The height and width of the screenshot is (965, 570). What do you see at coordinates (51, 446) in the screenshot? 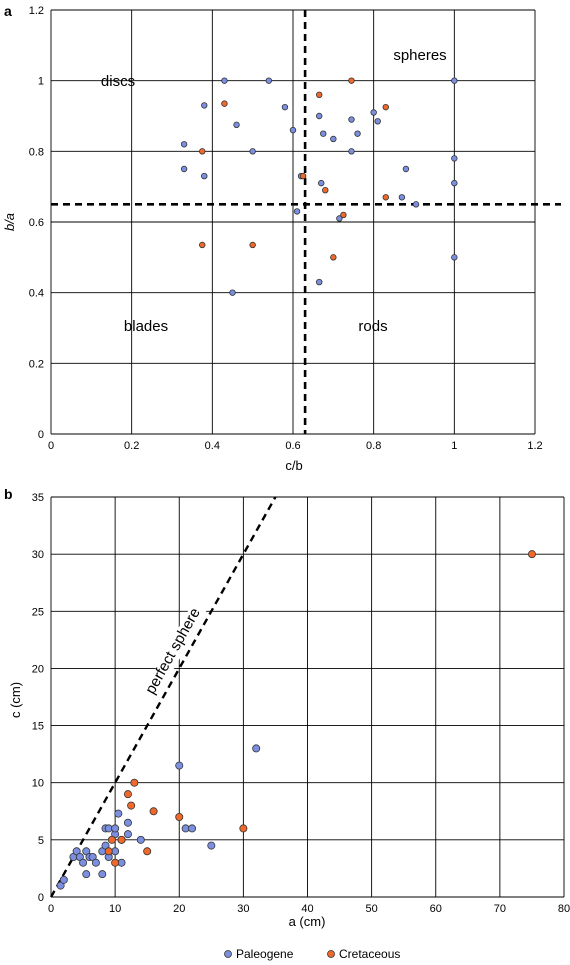
I see `panel-a-x-tick-label: 0` at bounding box center [51, 446].